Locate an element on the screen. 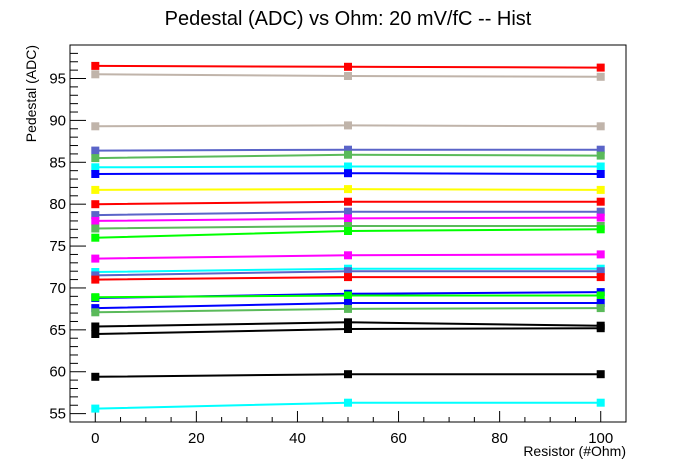  y-tick-label: 55 is located at coordinates (57, 414).